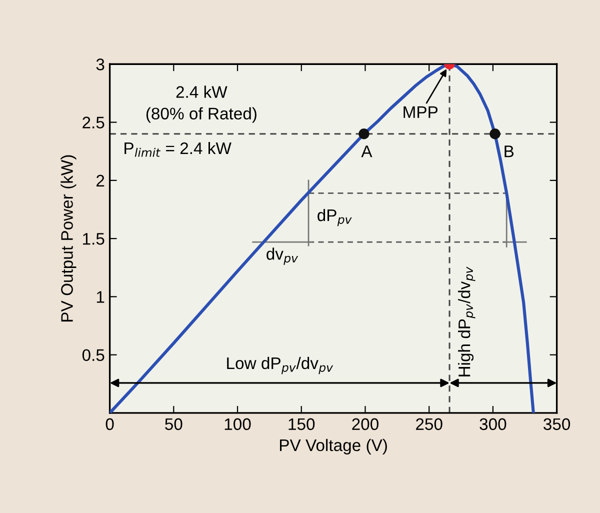 The image size is (600, 513). What do you see at coordinates (365, 424) in the screenshot?
I see `x-tick-label: 200` at bounding box center [365, 424].